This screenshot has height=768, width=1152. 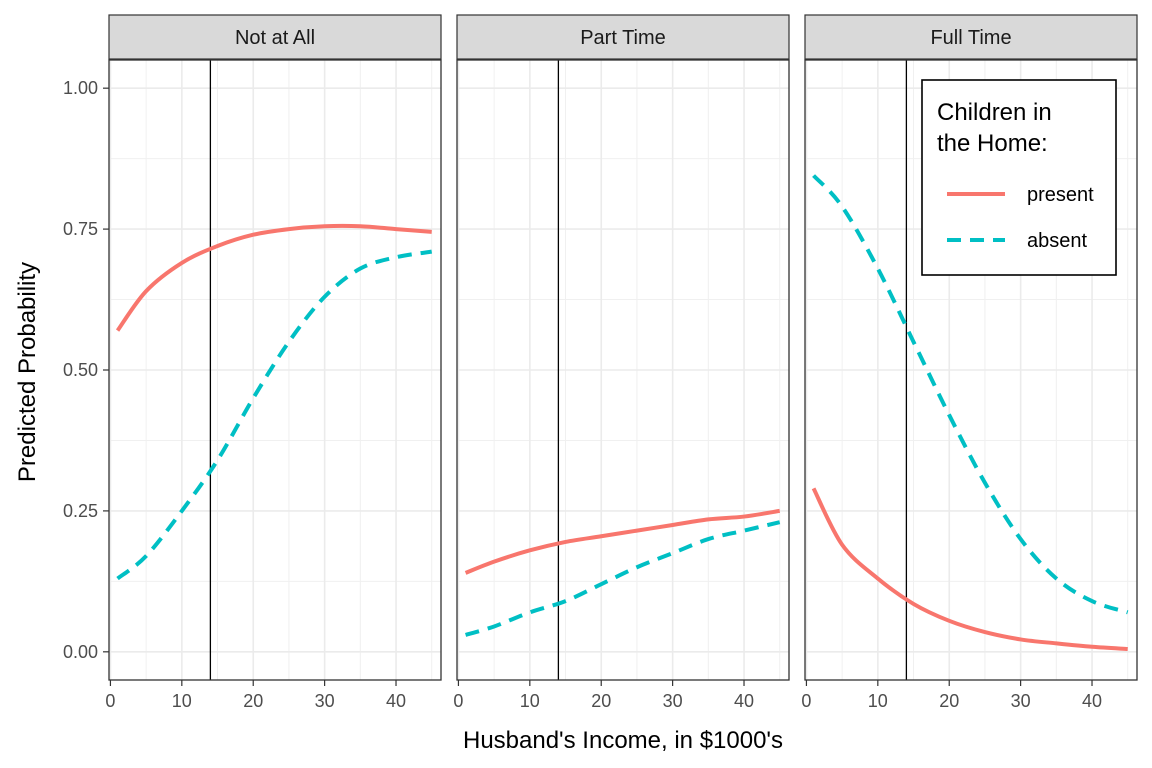 What do you see at coordinates (622, 541) in the screenshot?
I see `series-line-present-part-time` at bounding box center [622, 541].